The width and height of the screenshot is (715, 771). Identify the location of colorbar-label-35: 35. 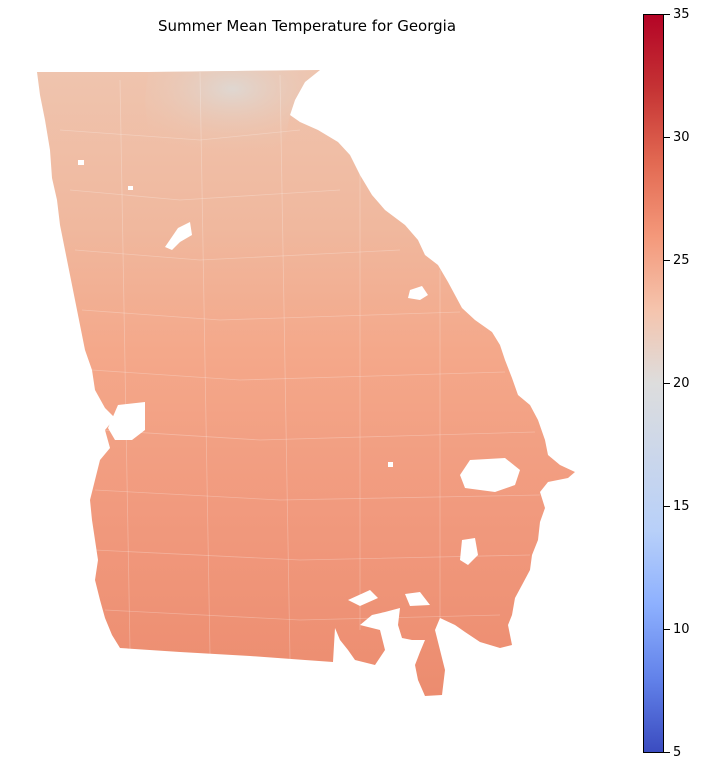
(681, 14).